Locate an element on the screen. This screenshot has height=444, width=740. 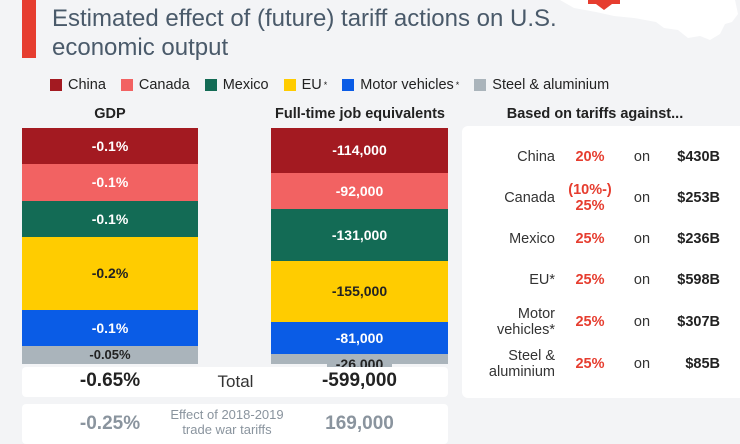
bar-segment-2: -92,000 is located at coordinates (359, 191).